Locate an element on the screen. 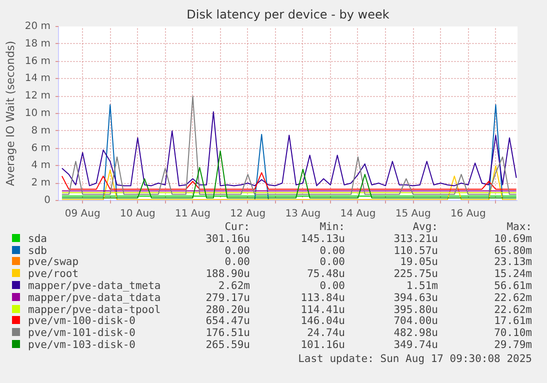  x-tick-label: 12 Aug is located at coordinates (248, 214).